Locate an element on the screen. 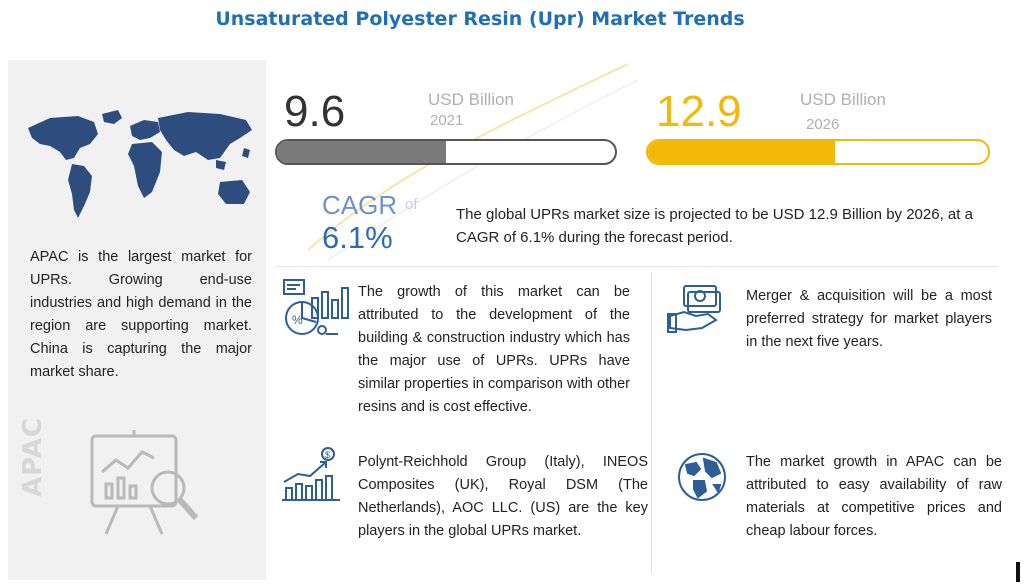 This screenshot has height=585, width=1024. forecast-year: 2026 is located at coordinates (823, 124).